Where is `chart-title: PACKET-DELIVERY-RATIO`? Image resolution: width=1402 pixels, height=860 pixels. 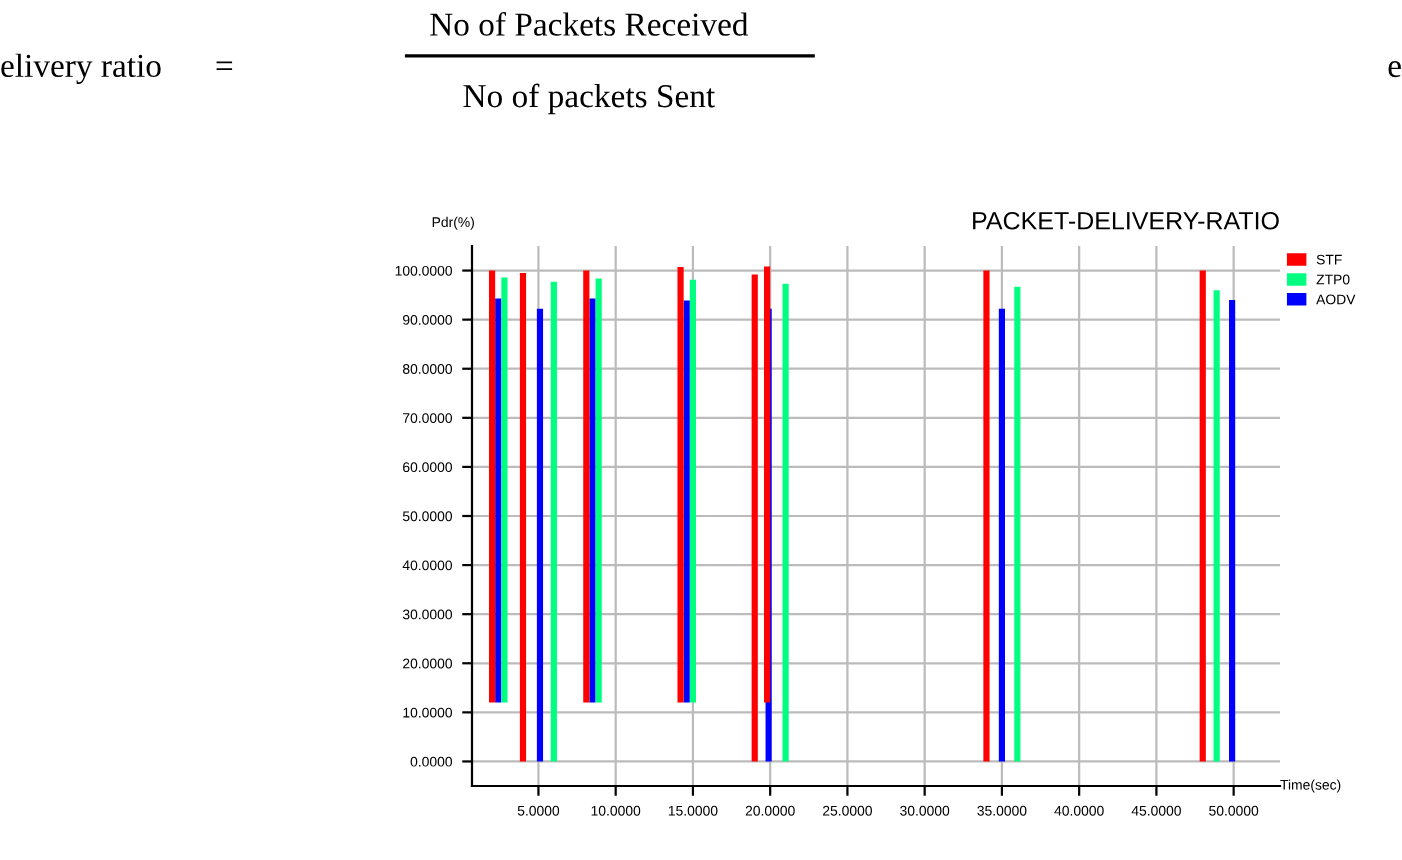 chart-title: PACKET-DELIVERY-RATIO is located at coordinates (1126, 220).